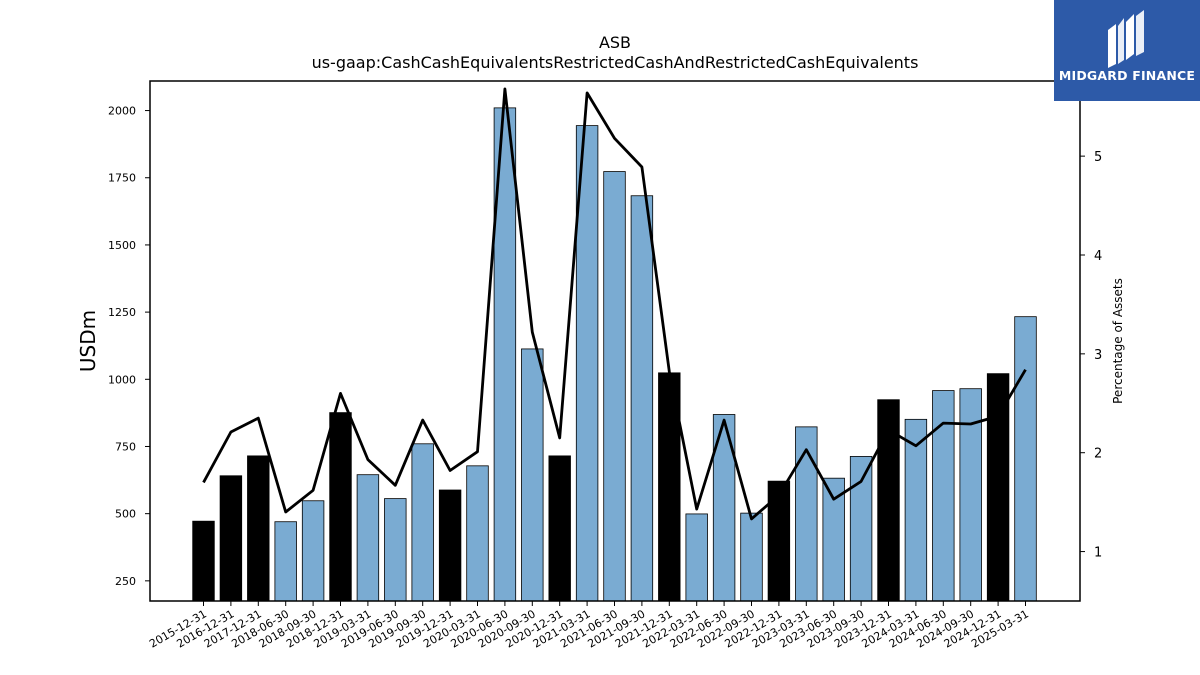 The height and width of the screenshot is (675, 1200). I want to click on logo-text: MIDGARD FINANCE, so click(1127, 75).